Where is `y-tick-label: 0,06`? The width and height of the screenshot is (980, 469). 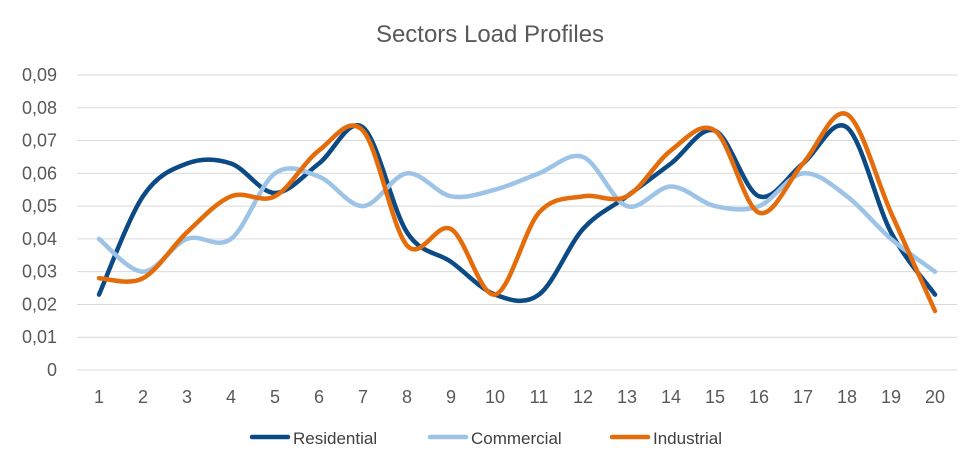 y-tick-label: 0,06 is located at coordinates (39, 173).